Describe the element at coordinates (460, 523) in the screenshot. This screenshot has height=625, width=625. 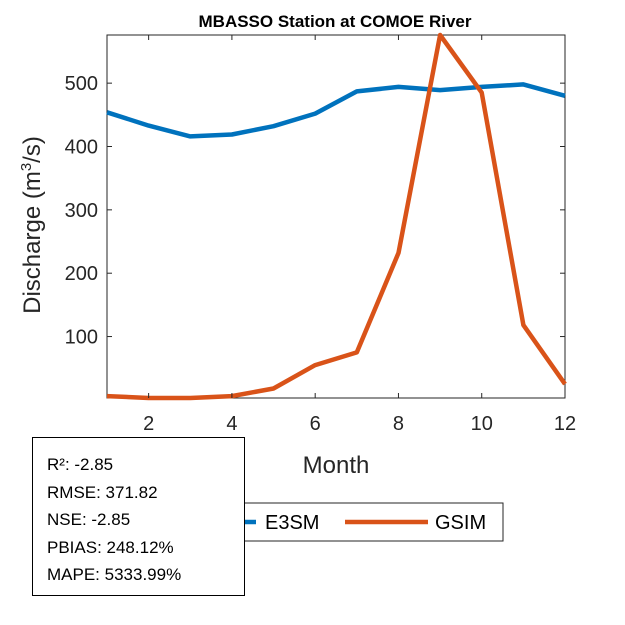
I see `legend-label-gsim: GSIM` at that location.